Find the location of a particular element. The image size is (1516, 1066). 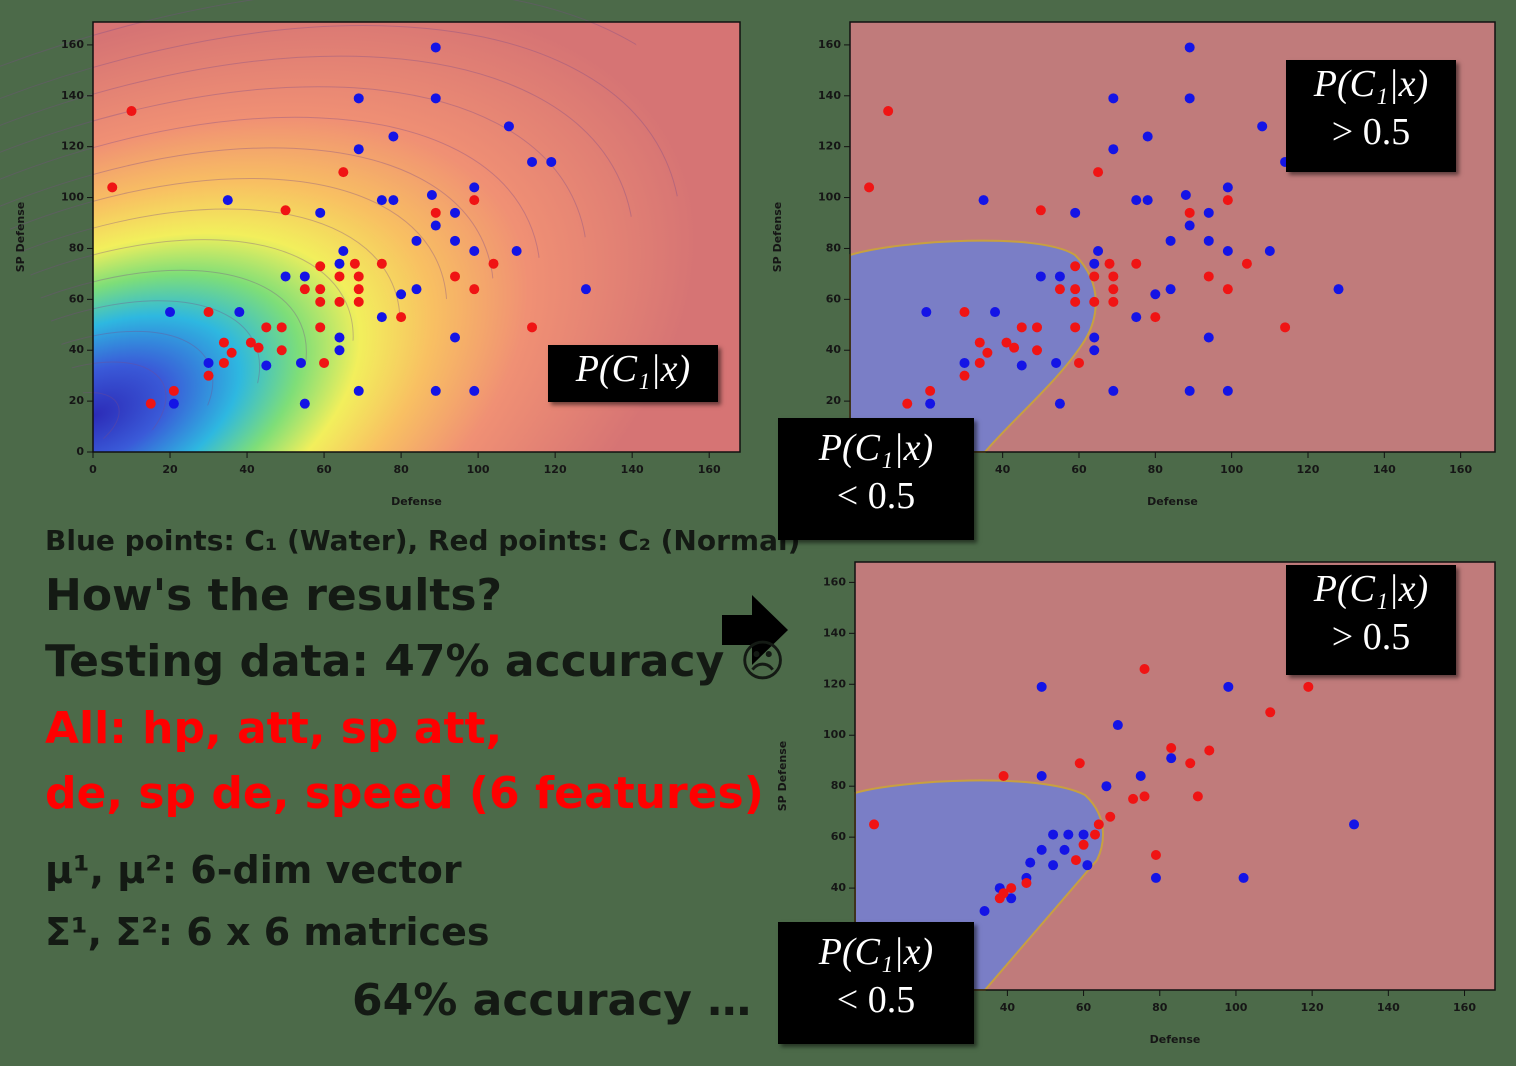

x-axis-label: Defense is located at coordinates (416, 501).